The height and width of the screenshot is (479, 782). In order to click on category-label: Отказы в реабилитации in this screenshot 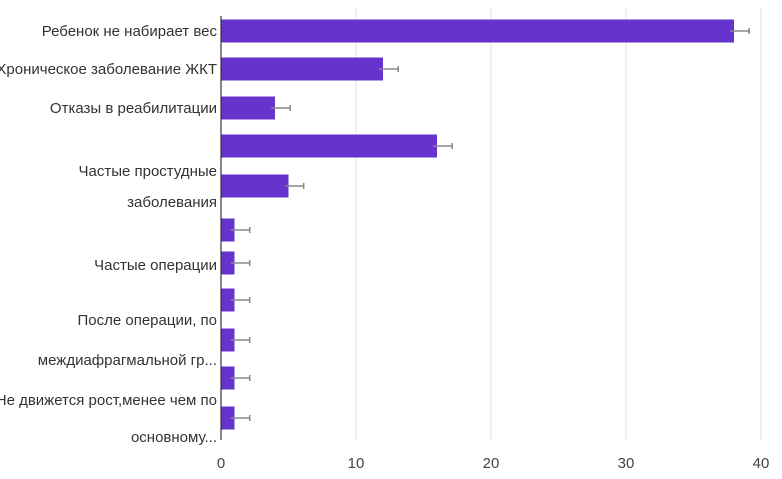, I will do `click(133, 108)`.